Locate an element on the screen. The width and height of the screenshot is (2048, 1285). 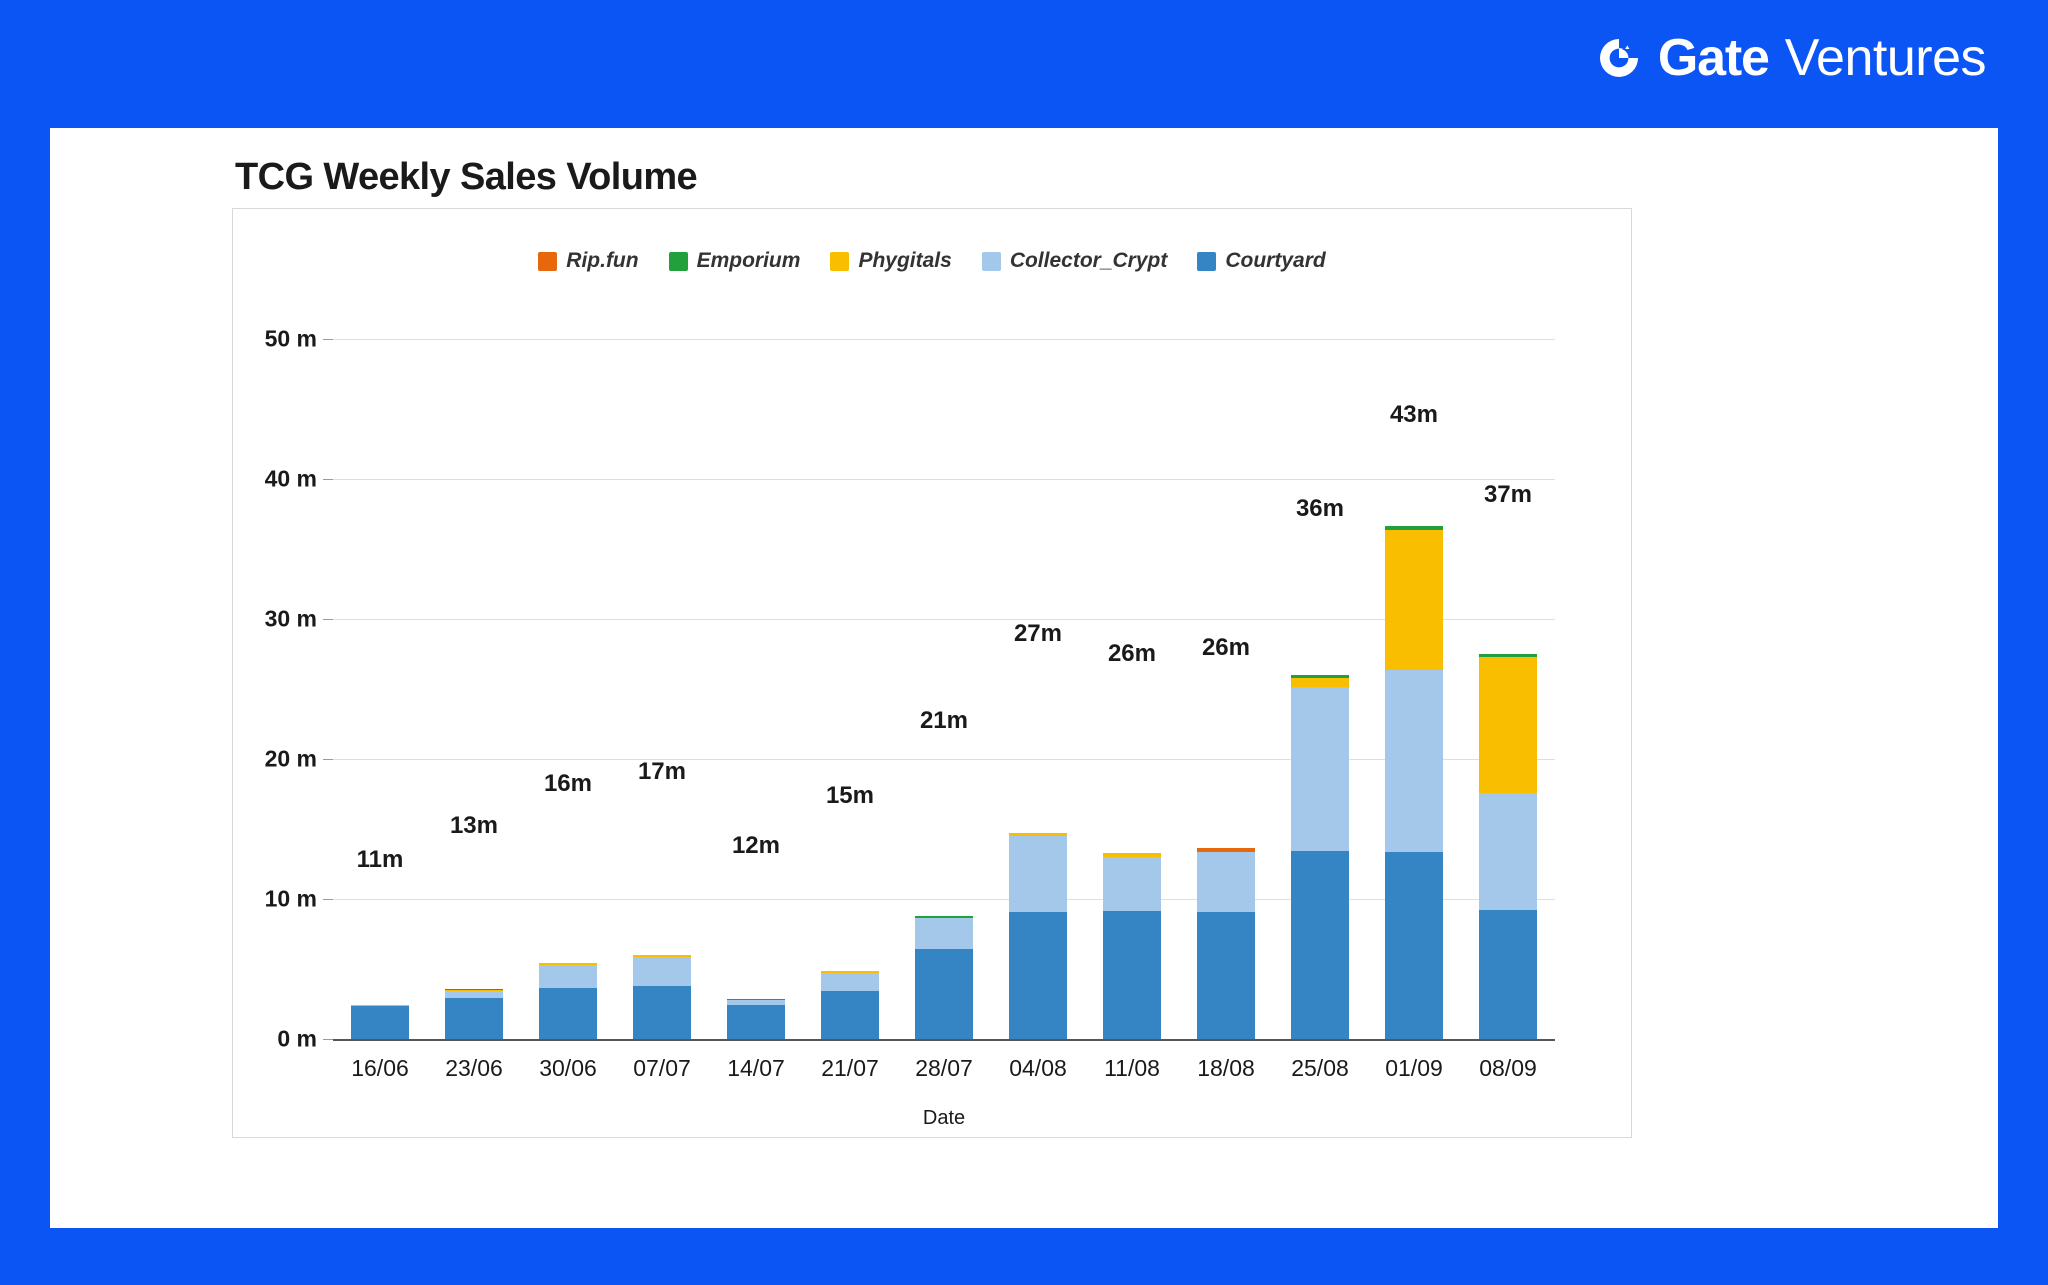
bar-slot: 36m 25/08 is located at coordinates (1320, 710).